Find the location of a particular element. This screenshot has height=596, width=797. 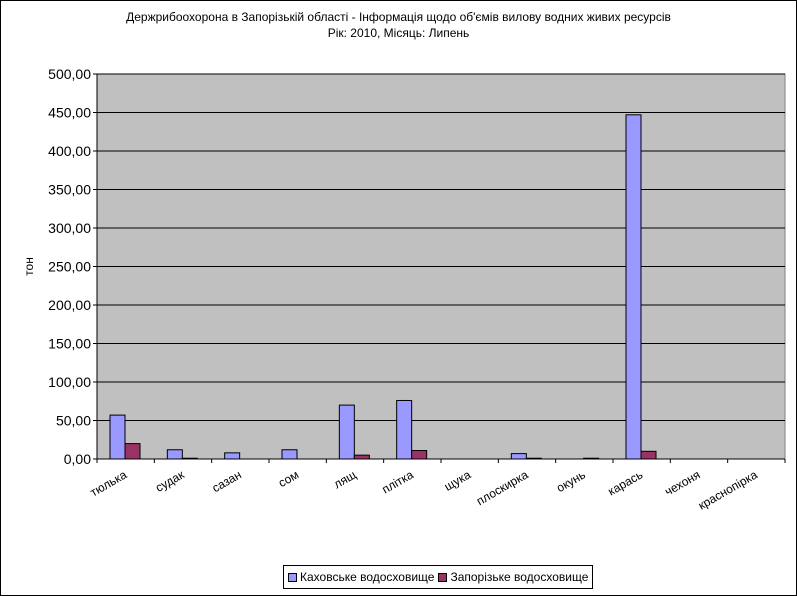

x-tick-label: лящ is located at coordinates (344, 479).